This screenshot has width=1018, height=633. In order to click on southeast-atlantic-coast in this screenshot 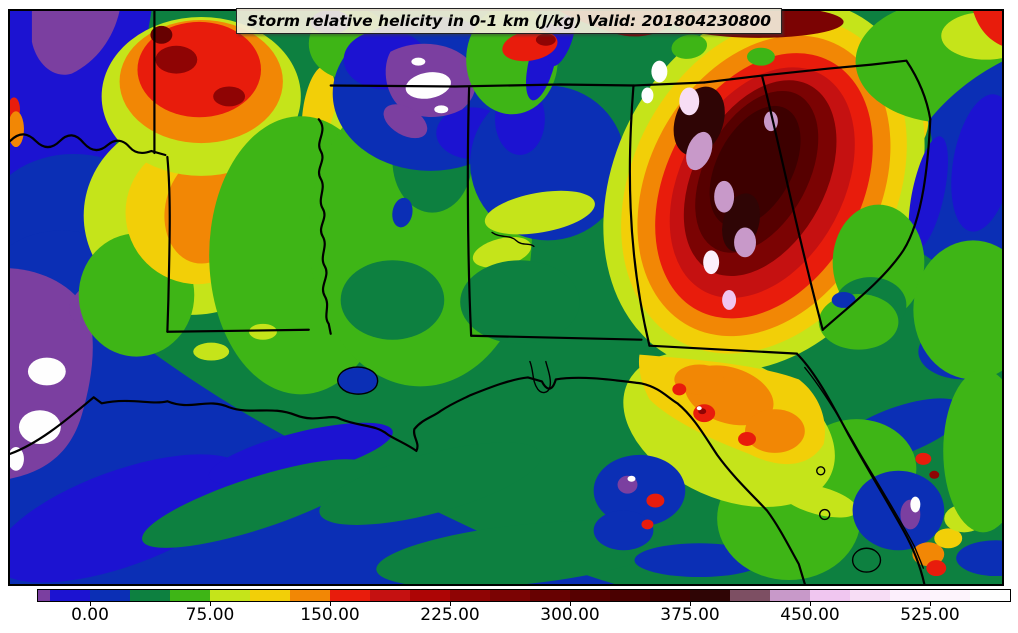, I will do `click(876, 224)`.